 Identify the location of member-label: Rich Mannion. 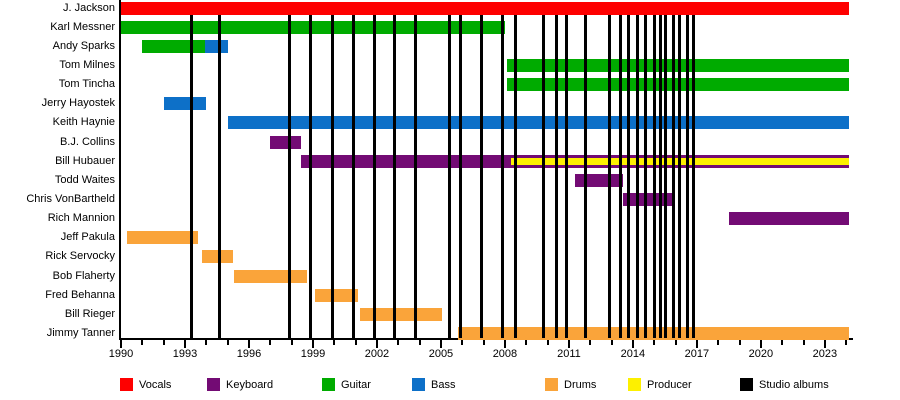
(81, 218).